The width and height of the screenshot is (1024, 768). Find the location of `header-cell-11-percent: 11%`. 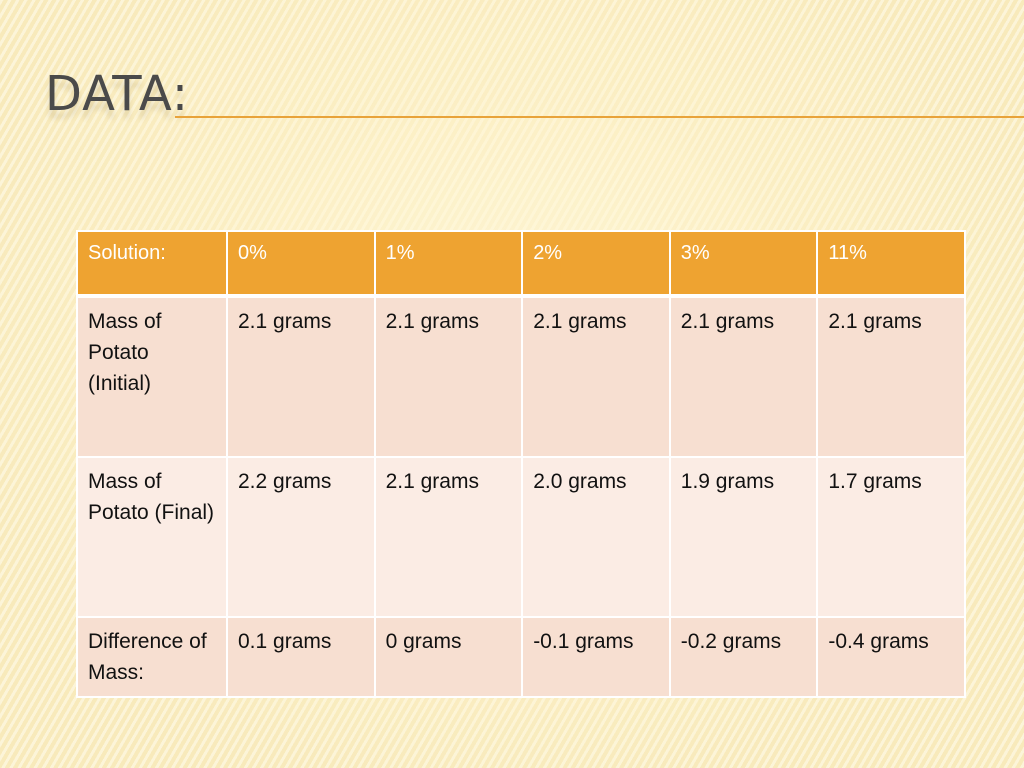

header-cell-11-percent: 11% is located at coordinates (891, 264).